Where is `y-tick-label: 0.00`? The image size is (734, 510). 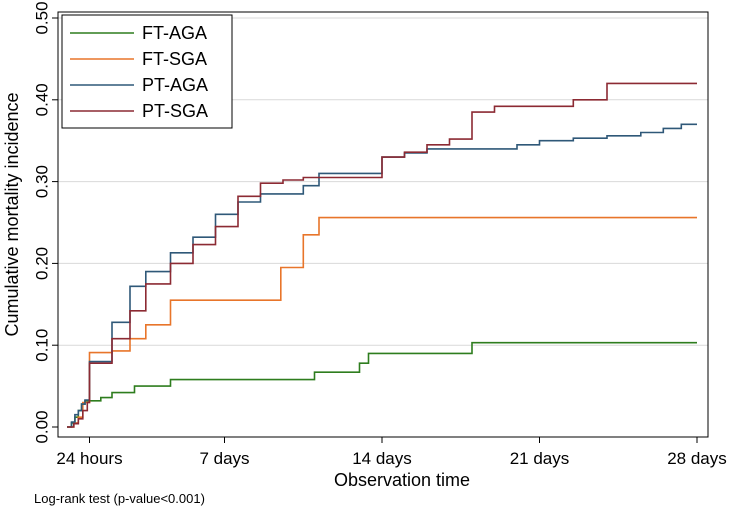
y-tick-label: 0.00 is located at coordinates (42, 426).